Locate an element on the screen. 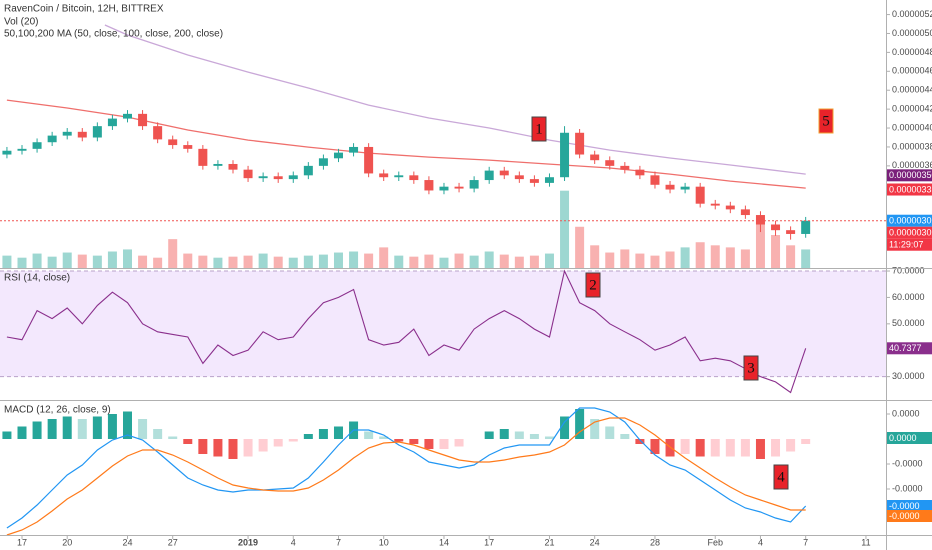 The image size is (932, 550). annotation-label: 5 is located at coordinates (826, 121).